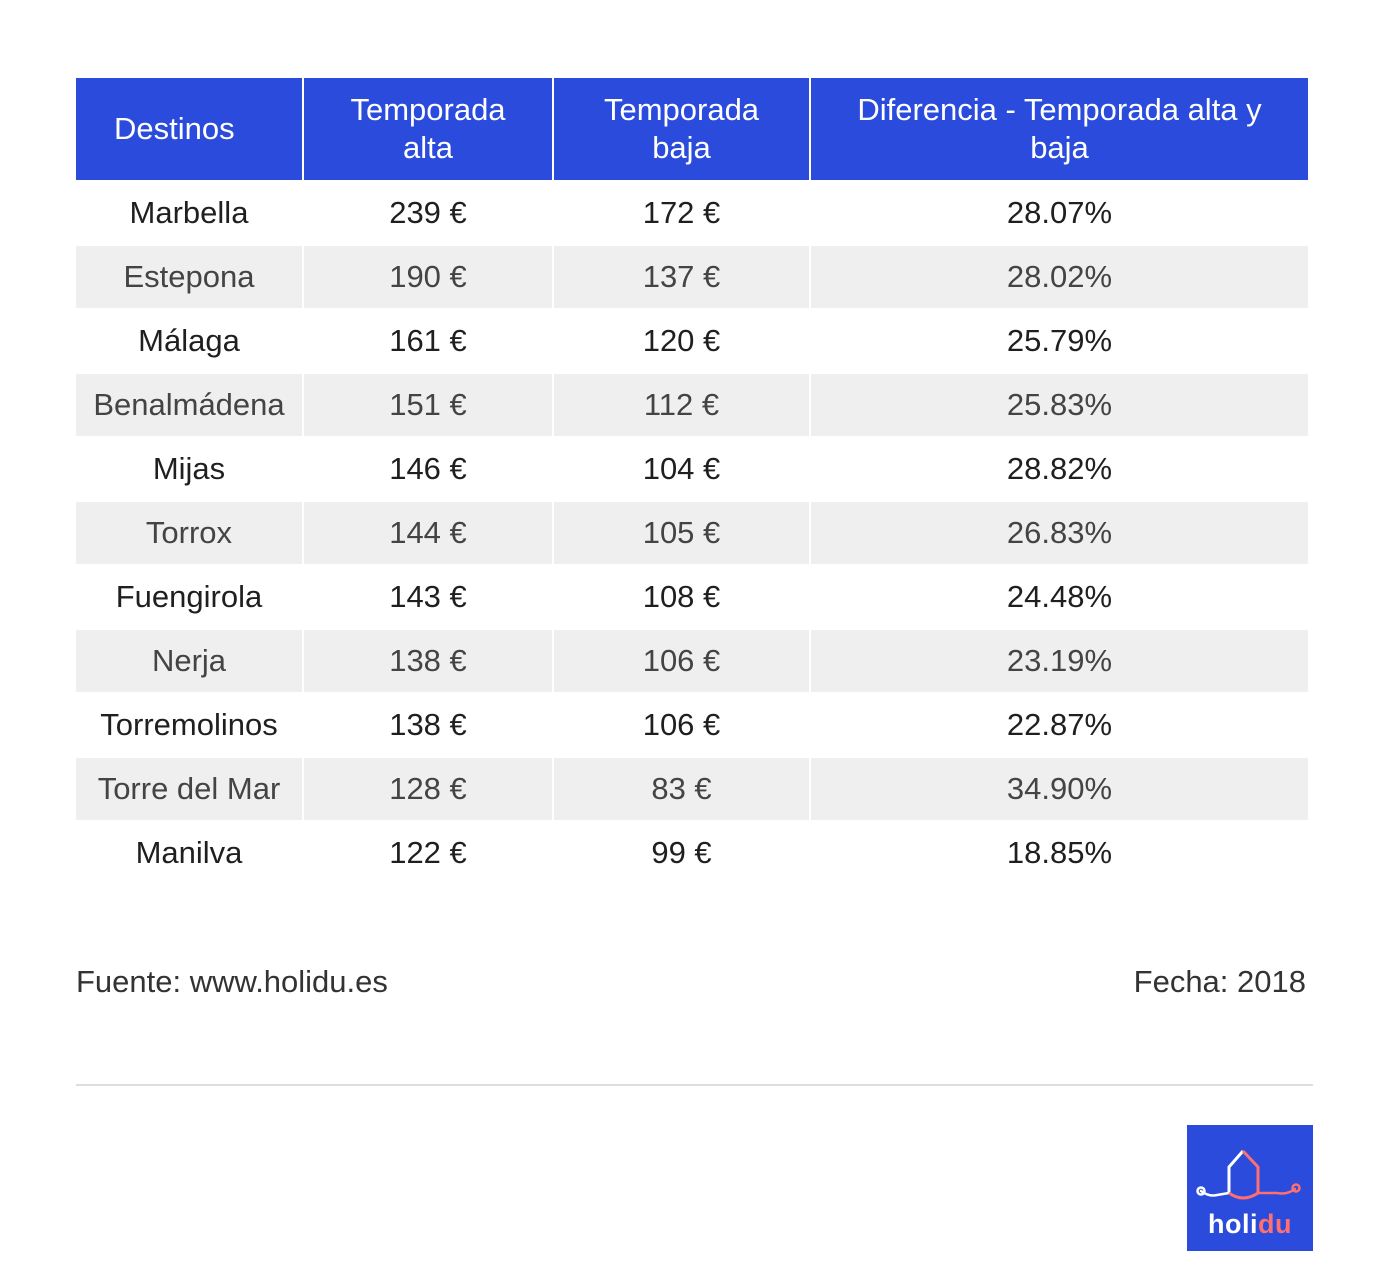  I want to click on cell-destino: Torre del Mar, so click(189, 789).